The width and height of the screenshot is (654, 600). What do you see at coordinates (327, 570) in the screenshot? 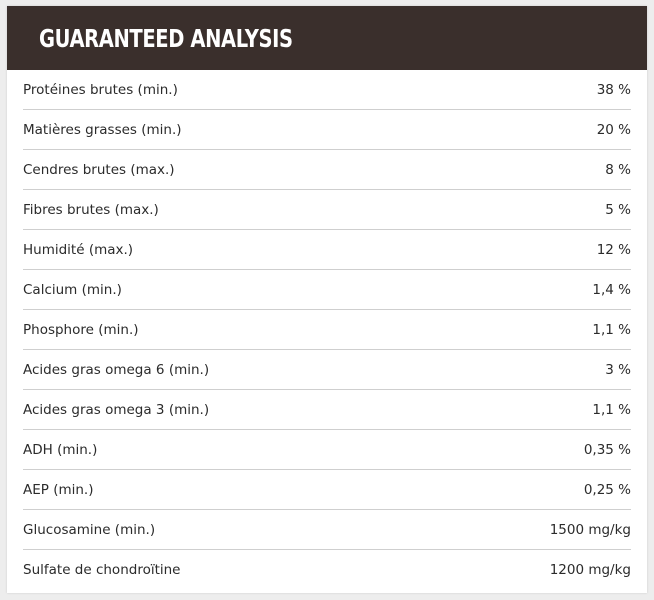
I see `table-row: Sulfate de chondroïtine 1200 mg/kg` at bounding box center [327, 570].